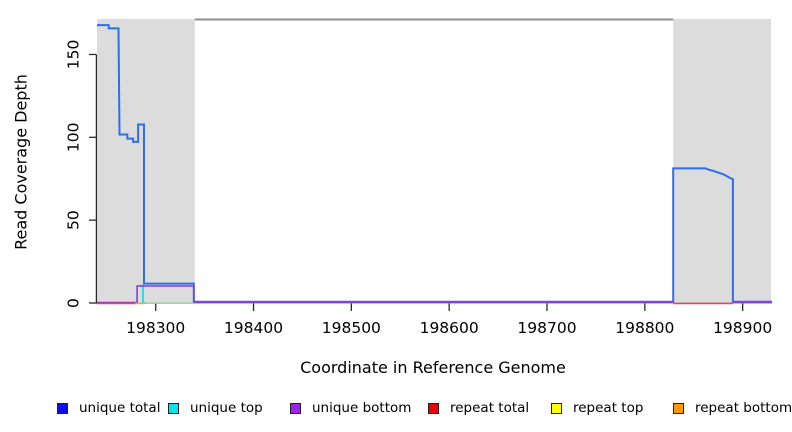  Describe the element at coordinates (253, 328) in the screenshot. I see `x-tick-label: 198400` at that location.